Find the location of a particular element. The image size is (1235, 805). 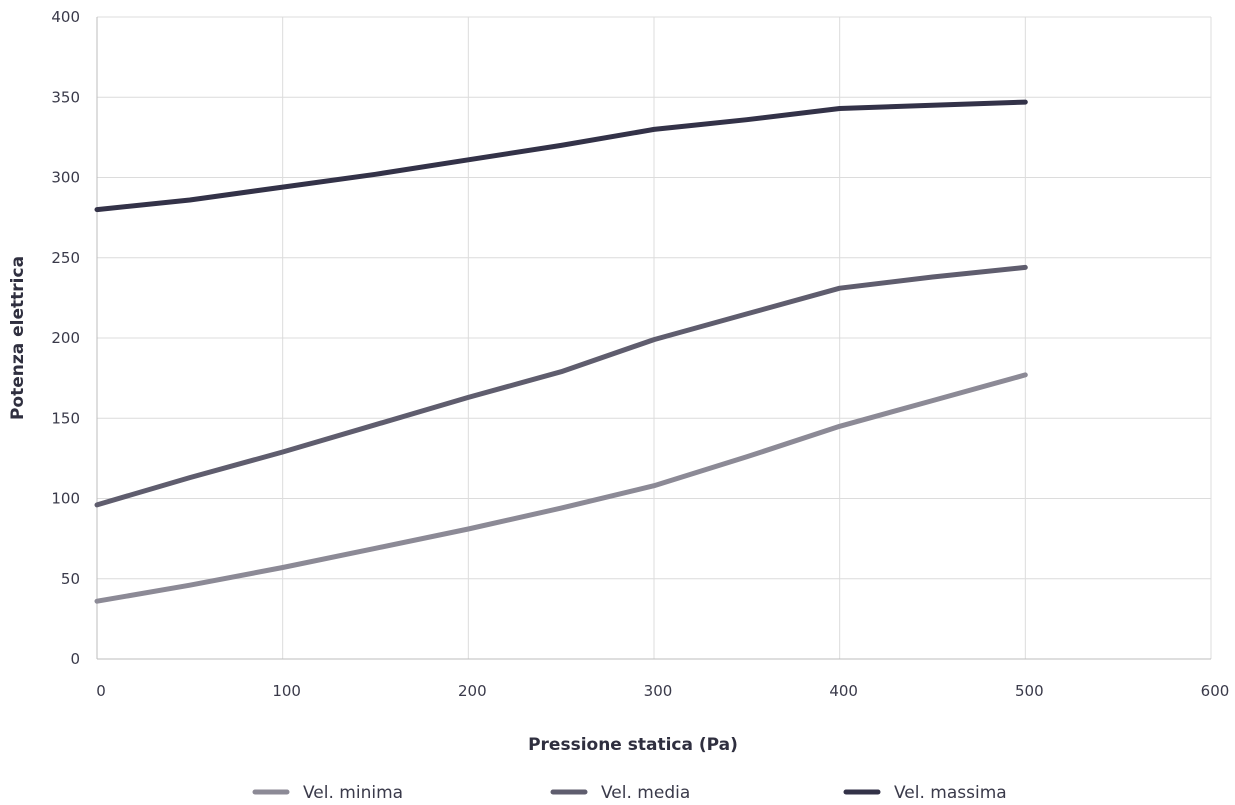

legend-item: Vel. massima is located at coordinates (925, 793).